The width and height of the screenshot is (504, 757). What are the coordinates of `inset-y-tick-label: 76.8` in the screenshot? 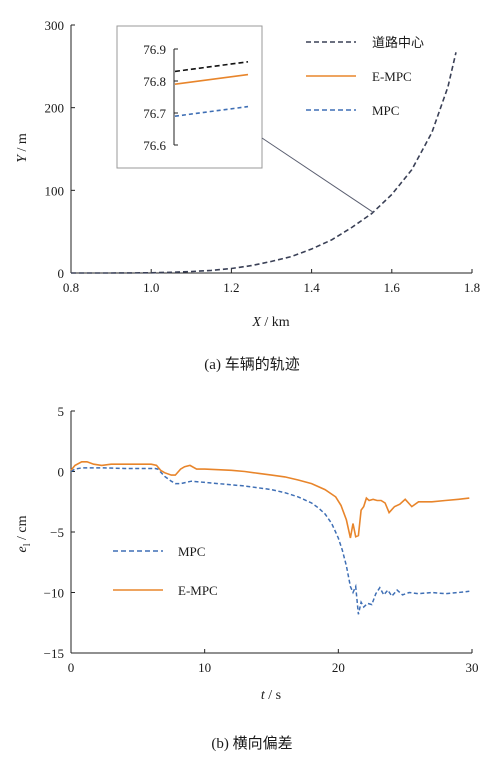 It's located at (154, 81).